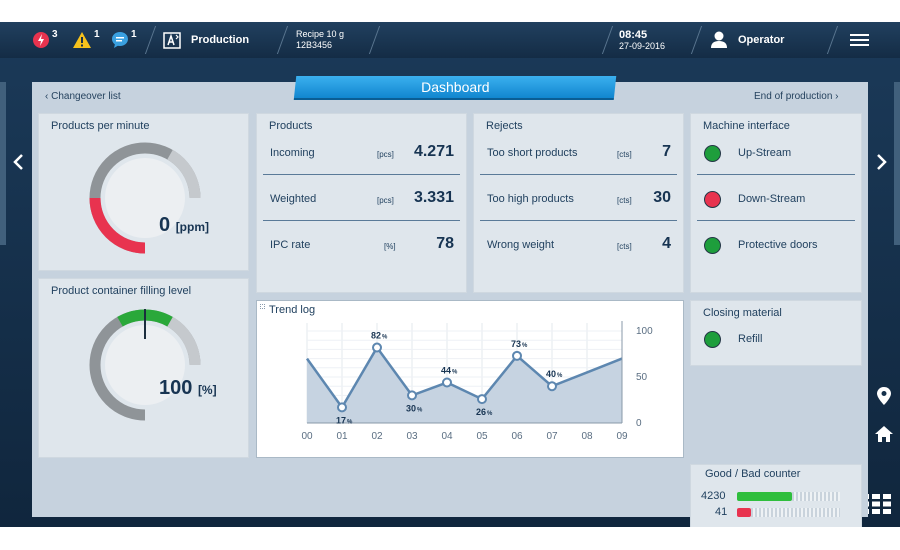 This screenshot has height=550, width=900. What do you see at coordinates (530, 199) in the screenshot?
I see `rejects-high-label: Too high products` at bounding box center [530, 199].